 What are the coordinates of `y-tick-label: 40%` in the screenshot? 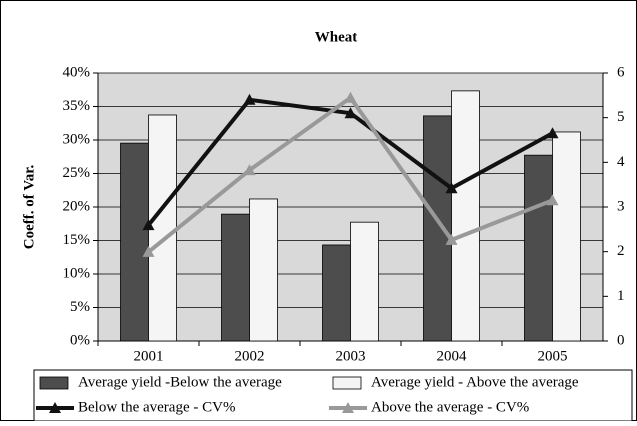 It's located at (77, 72).